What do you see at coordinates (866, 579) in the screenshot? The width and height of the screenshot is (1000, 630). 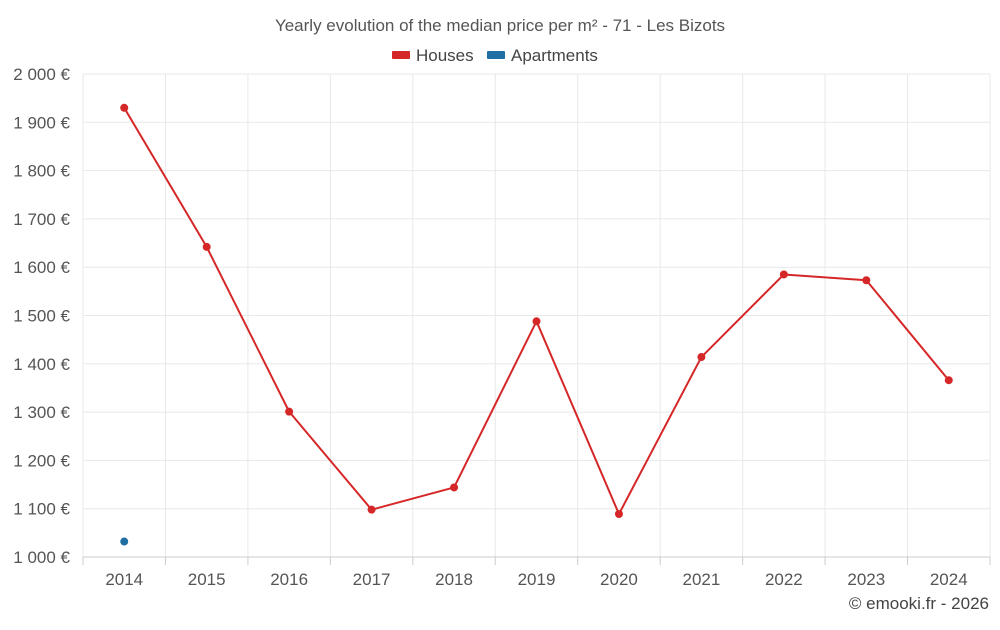 I see `x-tick-label: 2023` at bounding box center [866, 579].